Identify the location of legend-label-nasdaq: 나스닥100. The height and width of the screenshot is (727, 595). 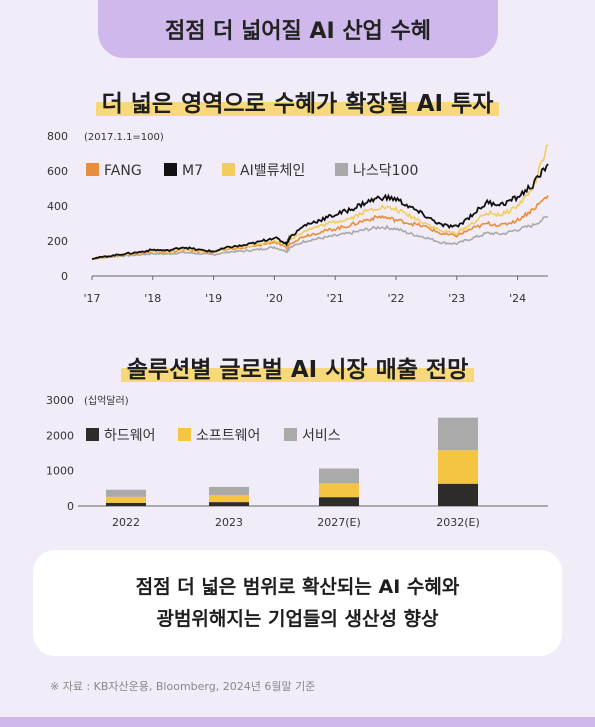
(385, 171).